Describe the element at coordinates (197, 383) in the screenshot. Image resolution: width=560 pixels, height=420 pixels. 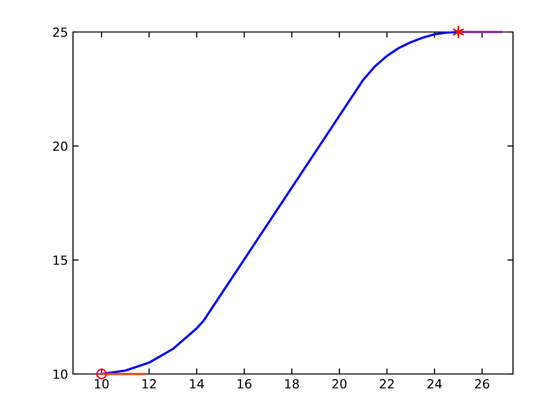
I see `x-tick-label: 14` at that location.